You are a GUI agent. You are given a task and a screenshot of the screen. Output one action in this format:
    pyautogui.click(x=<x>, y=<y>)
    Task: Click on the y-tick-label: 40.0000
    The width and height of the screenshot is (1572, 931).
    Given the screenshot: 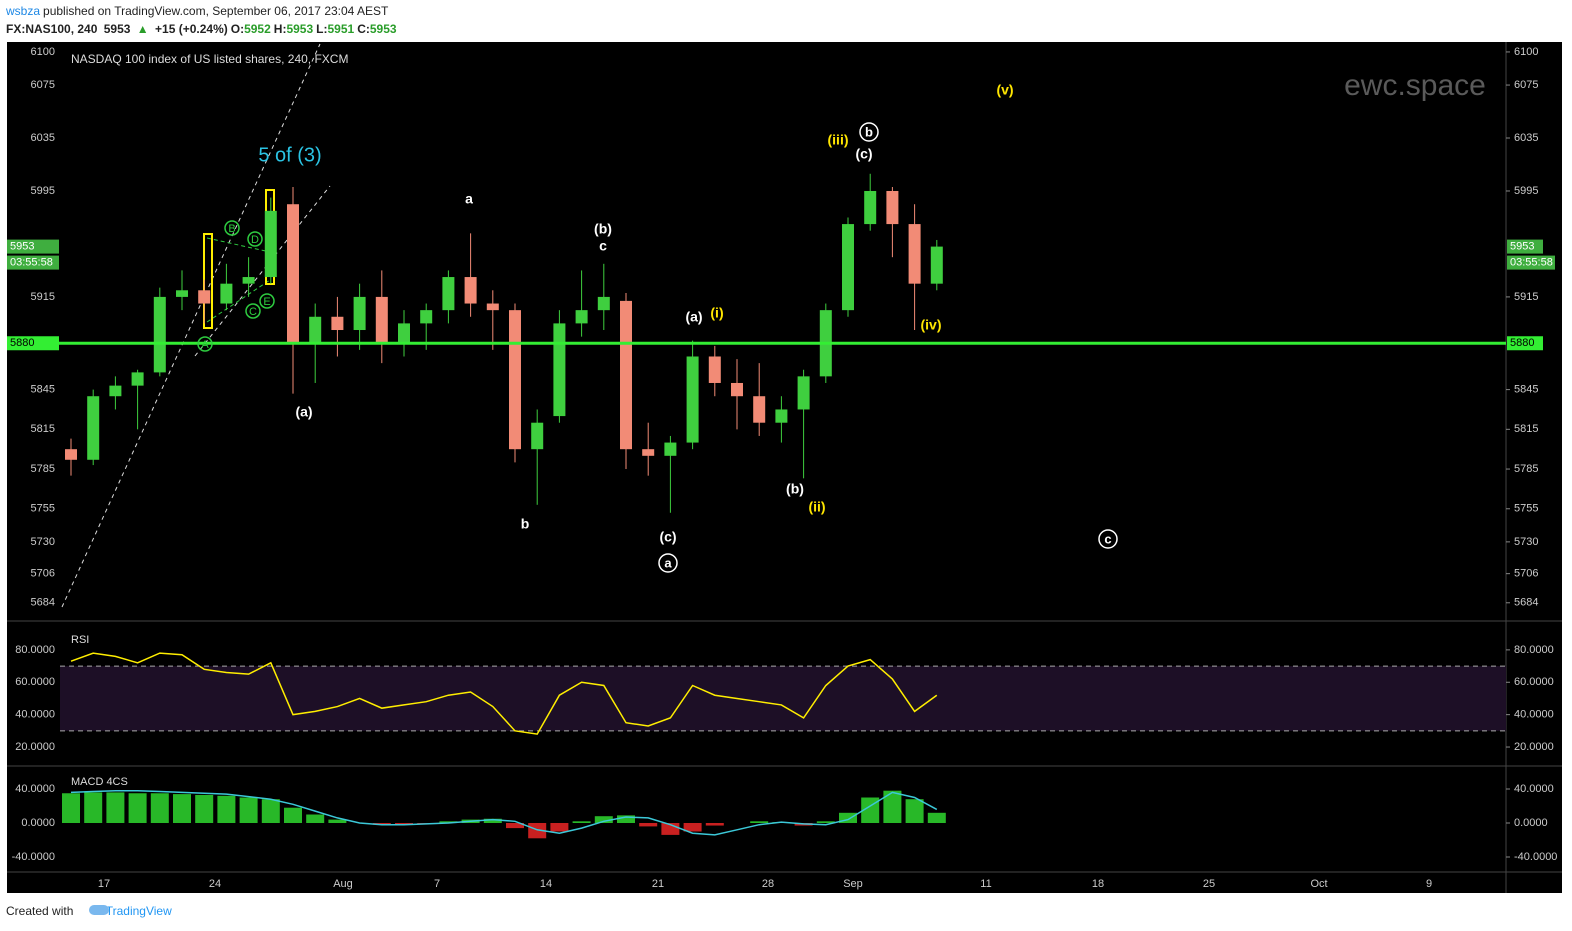 What is the action you would take?
    pyautogui.click(x=1534, y=715)
    